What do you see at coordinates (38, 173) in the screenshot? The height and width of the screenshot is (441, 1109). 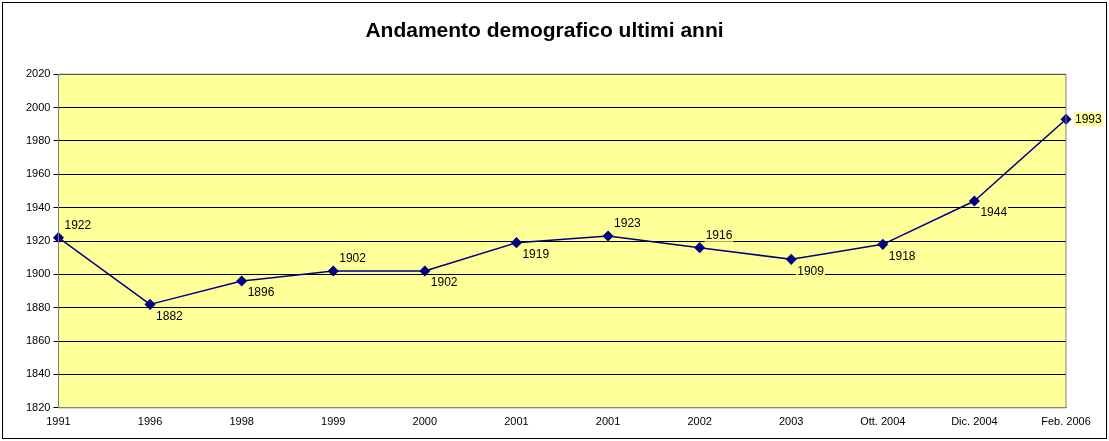 I see `y-tick-label: 1960` at bounding box center [38, 173].